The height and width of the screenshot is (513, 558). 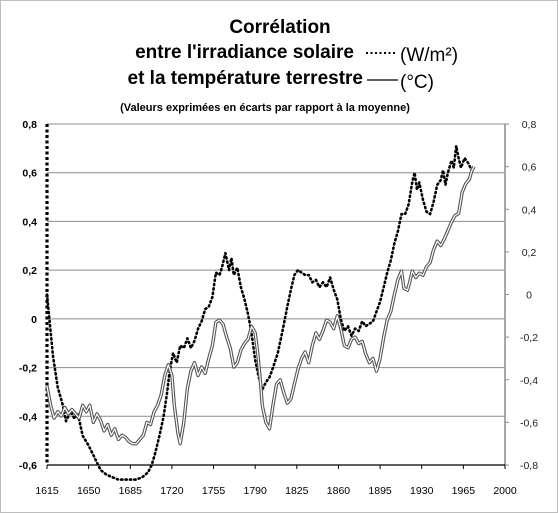 I want to click on y-right-tick-label: 0,2, so click(x=529, y=253).